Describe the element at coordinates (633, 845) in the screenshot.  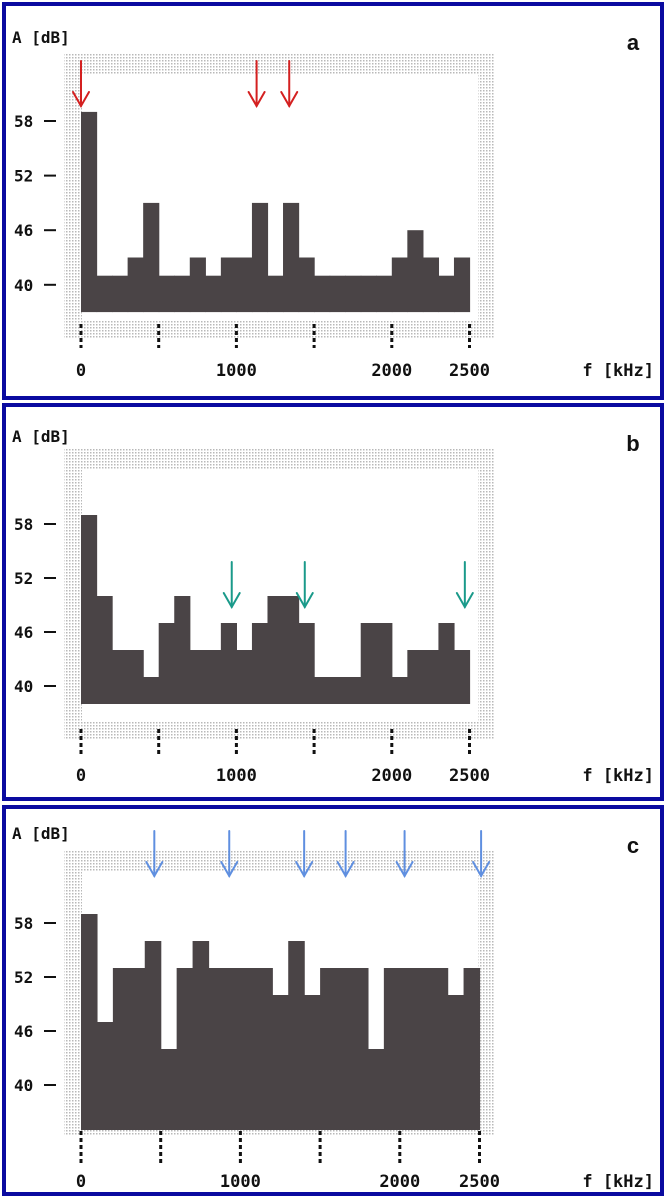
I see `panel-label: c` at that location.